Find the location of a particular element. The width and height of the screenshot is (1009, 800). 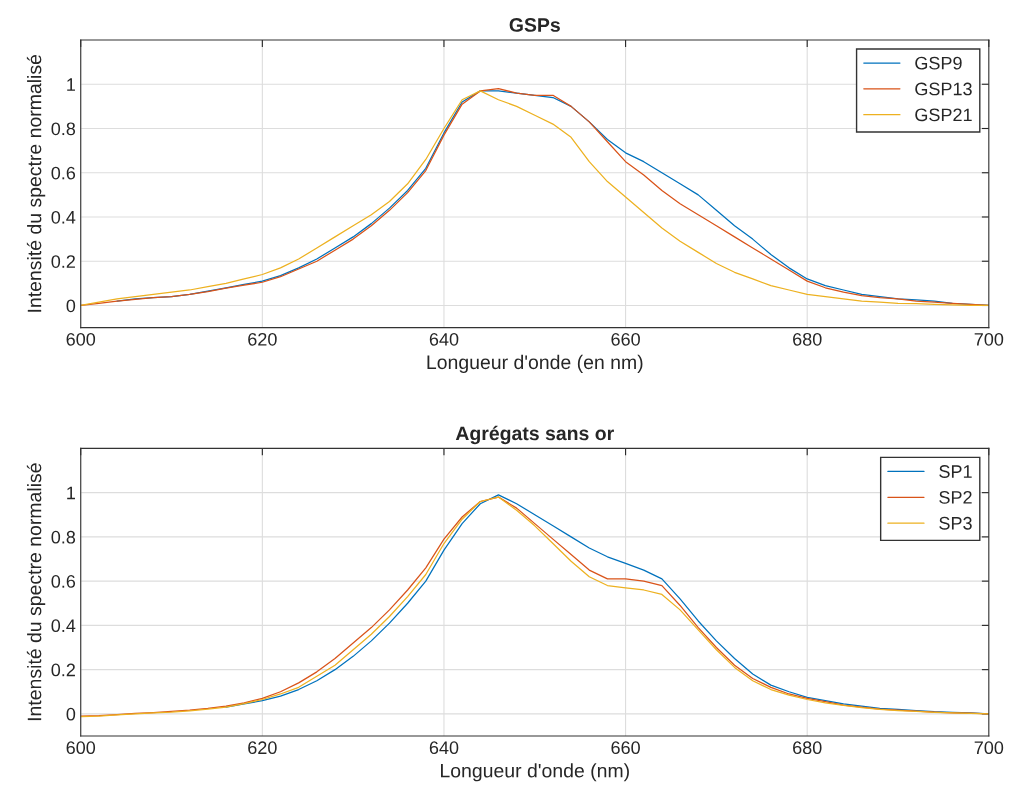

chart-title: Agrégats sans or is located at coordinates (534, 435).